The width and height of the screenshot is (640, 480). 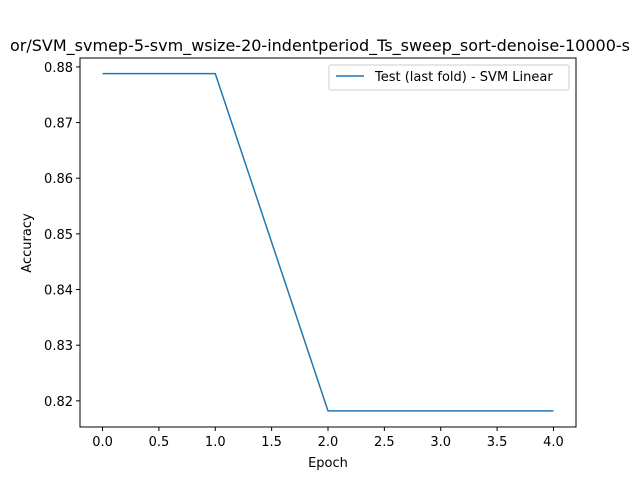 I want to click on y-axis: 0.82 0.83 0.84 0.85 0.86 0.87 0.88, so click(x=62, y=235).